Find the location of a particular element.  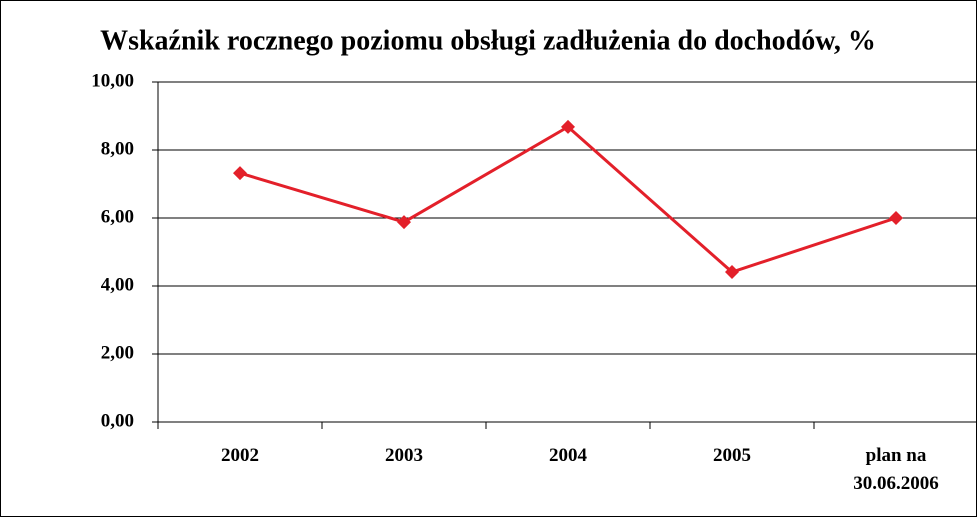

y-tick-label: 0,00 is located at coordinates (117, 420).